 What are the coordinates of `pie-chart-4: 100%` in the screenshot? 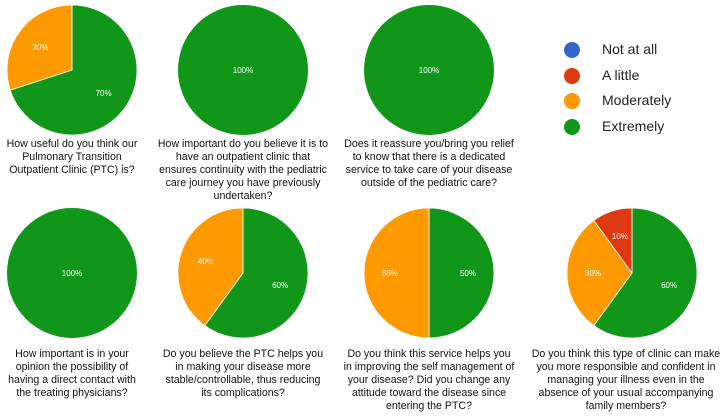 It's located at (72, 273).